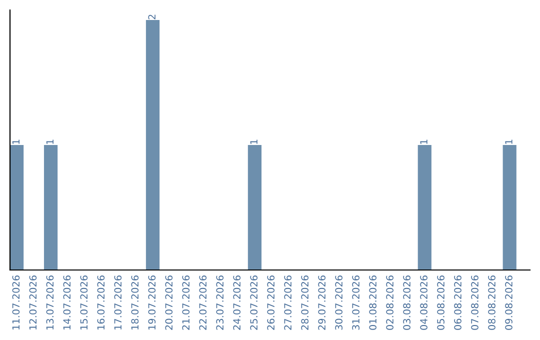 The height and width of the screenshot is (340, 540). I want to click on x-tick-label: 28.07.2026, so click(305, 302).